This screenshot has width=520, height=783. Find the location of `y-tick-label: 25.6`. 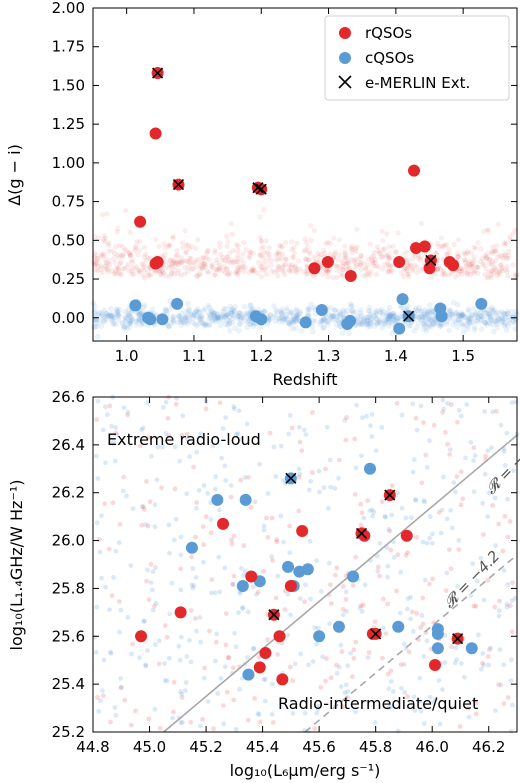

y-tick-label: 25.6 is located at coordinates (68, 636).